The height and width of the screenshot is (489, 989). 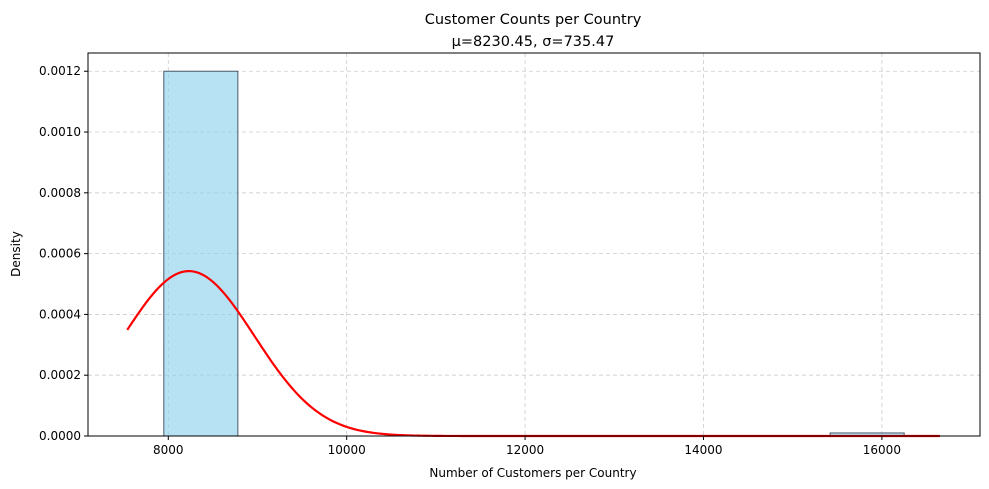 What do you see at coordinates (533, 20) in the screenshot?
I see `chart-title: Customer Counts per Country` at bounding box center [533, 20].